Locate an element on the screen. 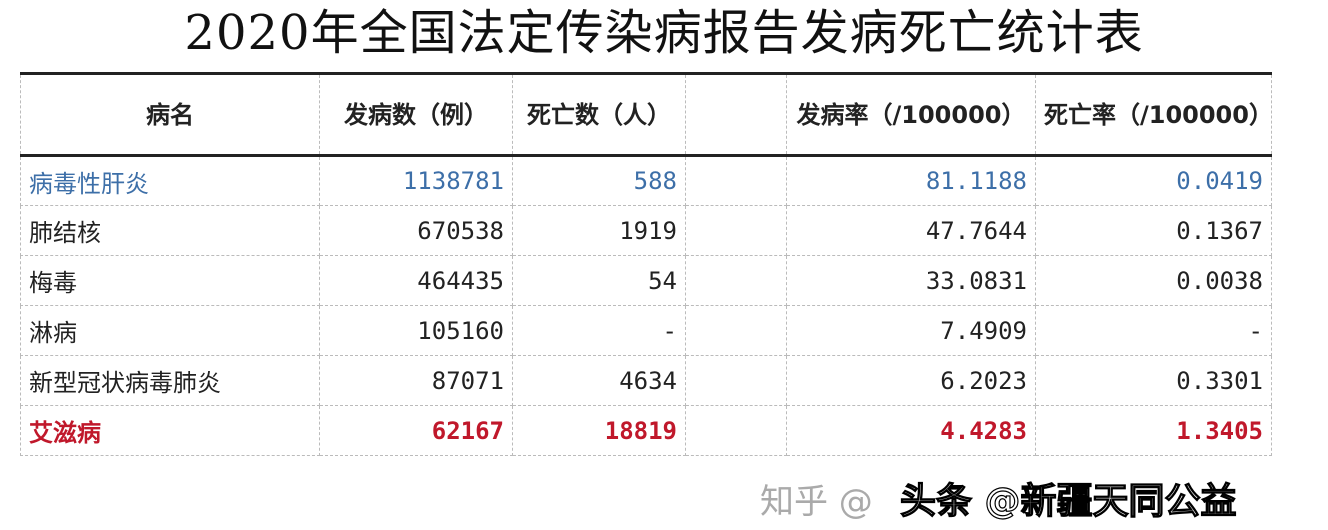 This screenshot has height=530, width=1328. table-row: 梅毒 464435 54 33.0831 0.0038 is located at coordinates (646, 280).